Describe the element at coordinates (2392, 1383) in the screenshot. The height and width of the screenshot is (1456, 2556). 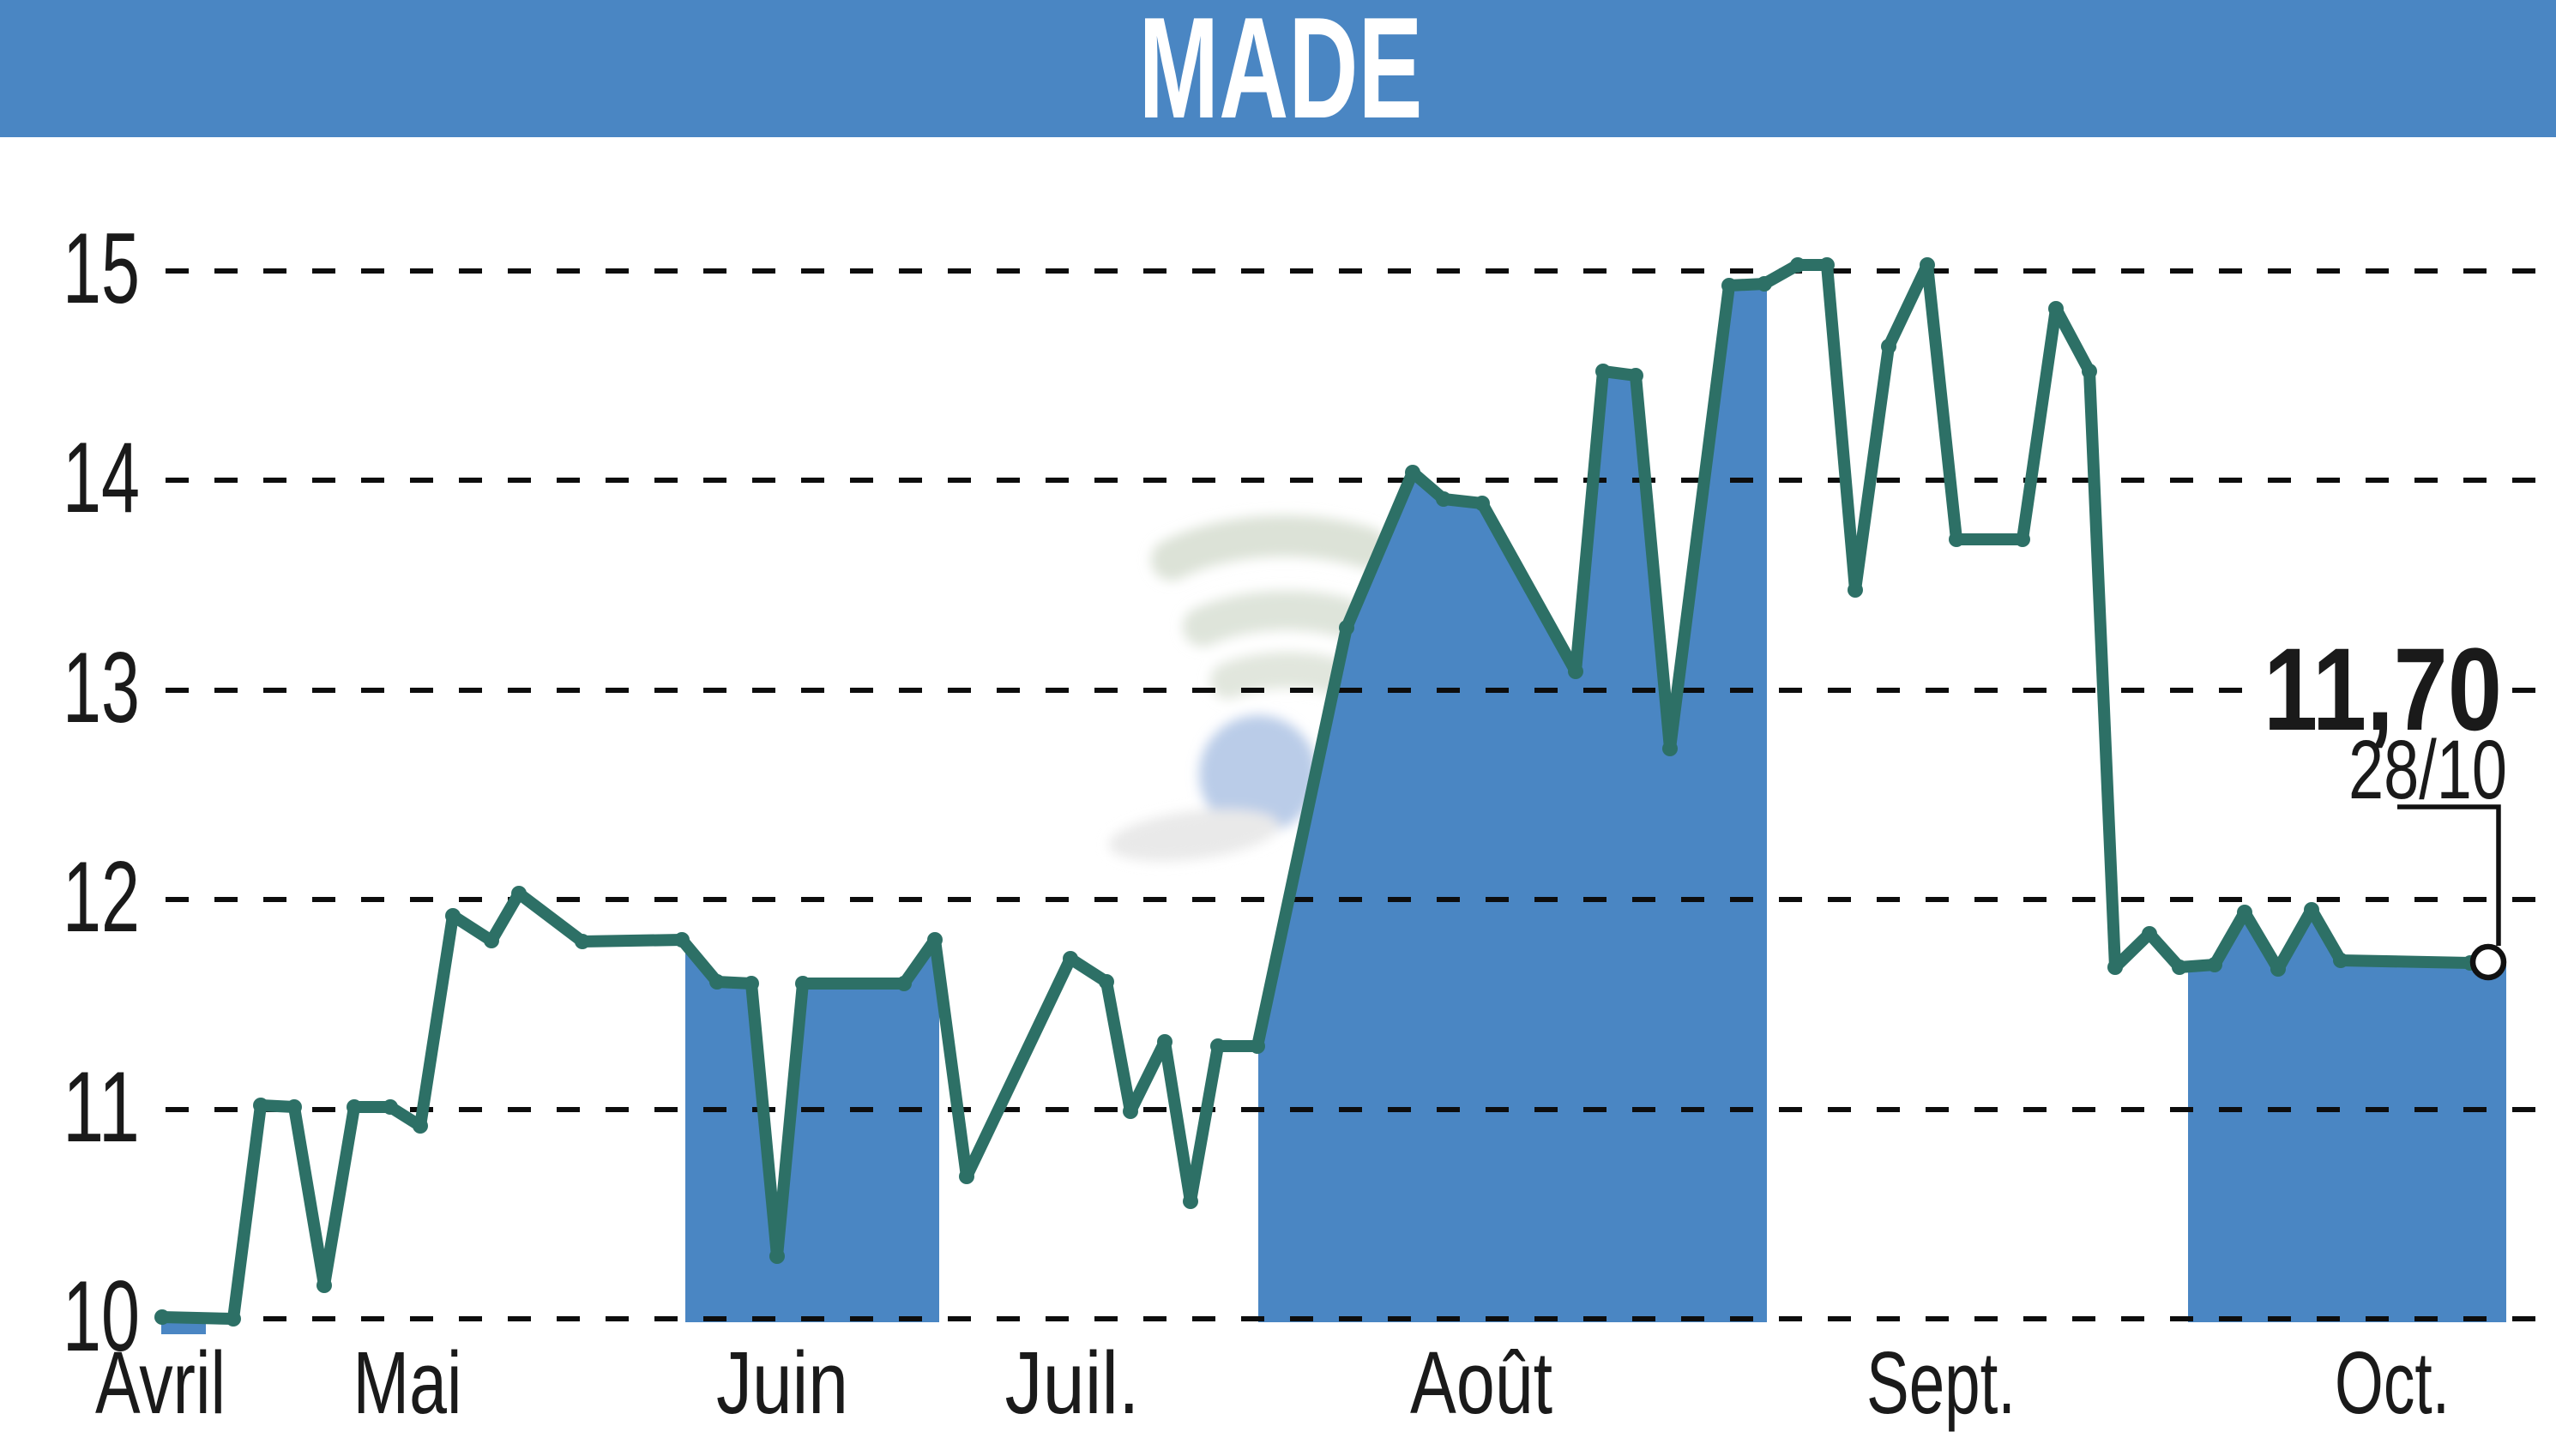
I see `svg-text: Oct.` at that location.